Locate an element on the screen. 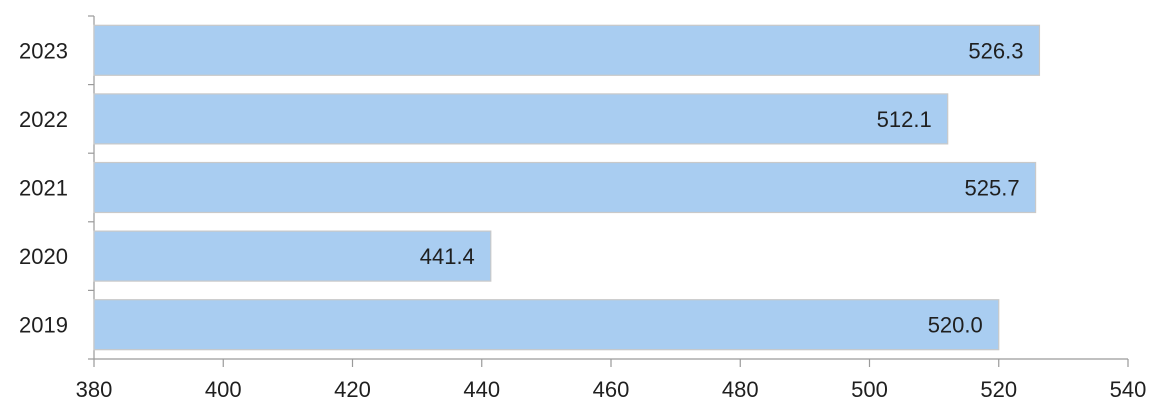 Image resolution: width=1151 pixels, height=403 pixels. x-tick-label: 420 is located at coordinates (352, 389).